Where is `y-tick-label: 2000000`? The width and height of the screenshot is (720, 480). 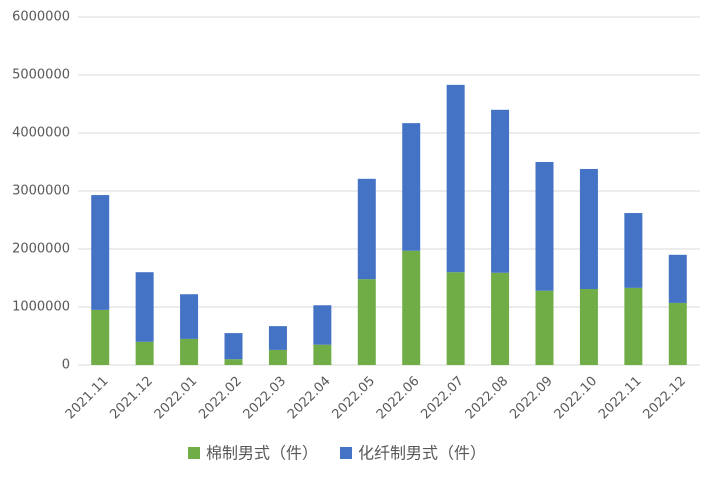
y-tick-label: 2000000 is located at coordinates (41, 249).